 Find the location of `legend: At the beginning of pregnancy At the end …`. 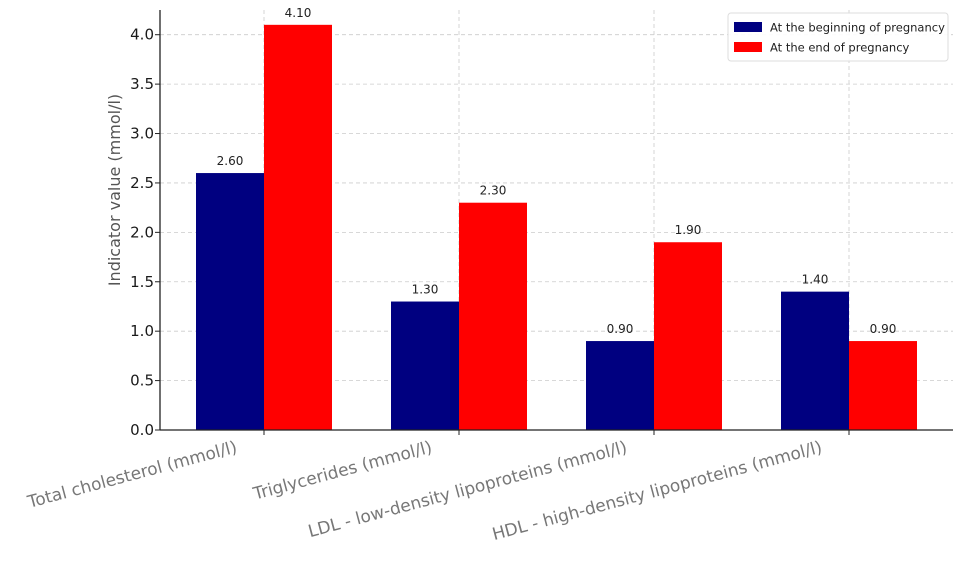

legend: At the beginning of pregnancy At the end … is located at coordinates (838, 37).